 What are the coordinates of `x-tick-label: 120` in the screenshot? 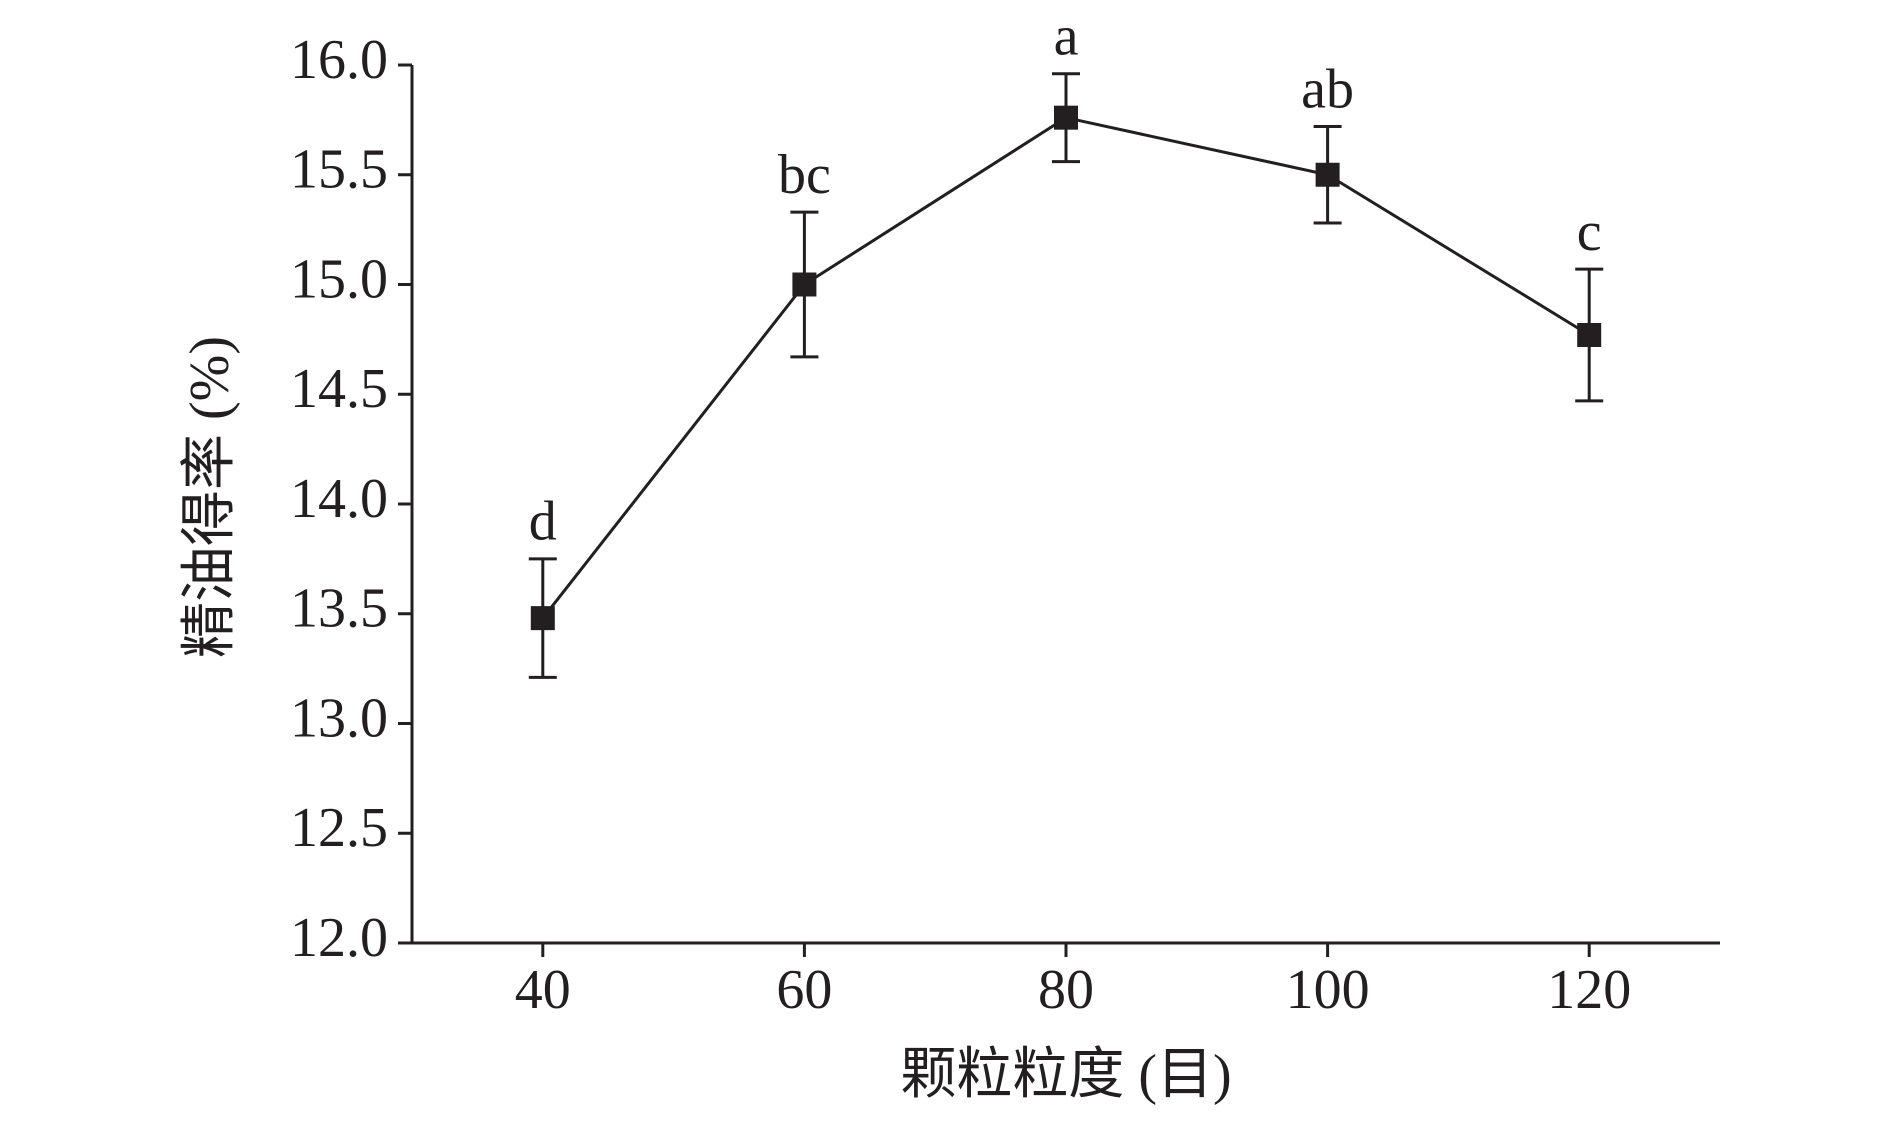 It's located at (1589, 990).